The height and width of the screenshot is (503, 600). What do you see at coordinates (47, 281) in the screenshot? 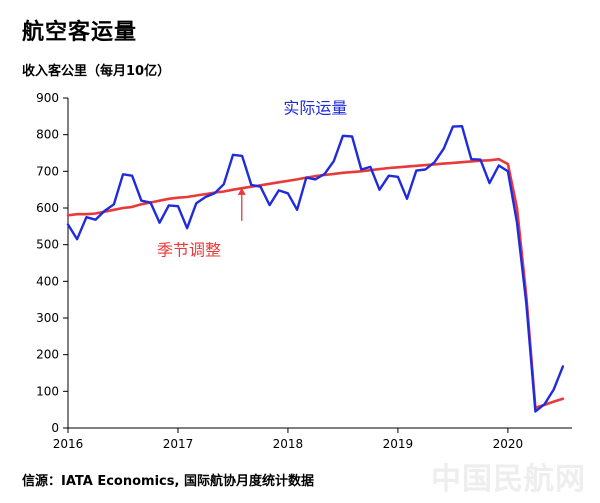
I see `y-tick-label: 400` at bounding box center [47, 281].